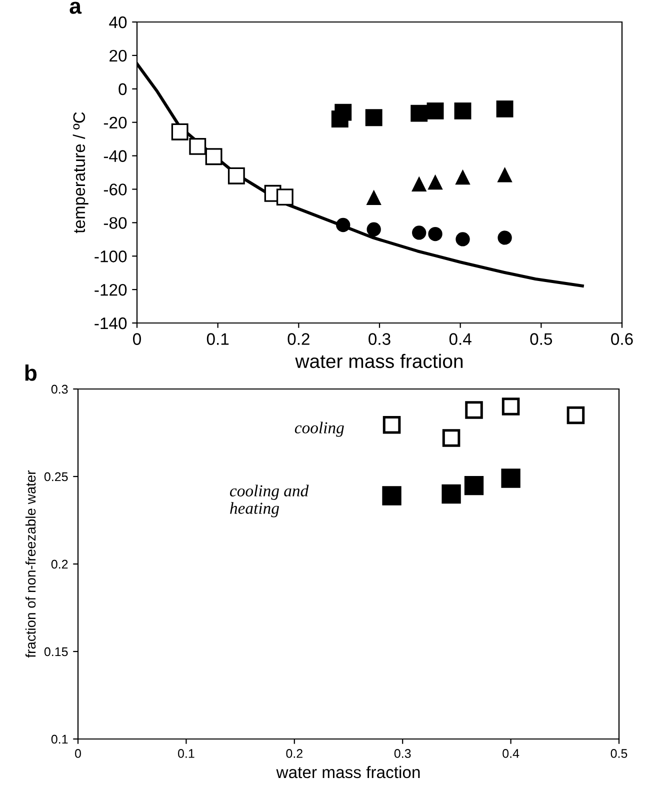 The width and height of the screenshot is (646, 794). Describe the element at coordinates (56, 477) in the screenshot. I see `y-tick-label: 0.25` at that location.